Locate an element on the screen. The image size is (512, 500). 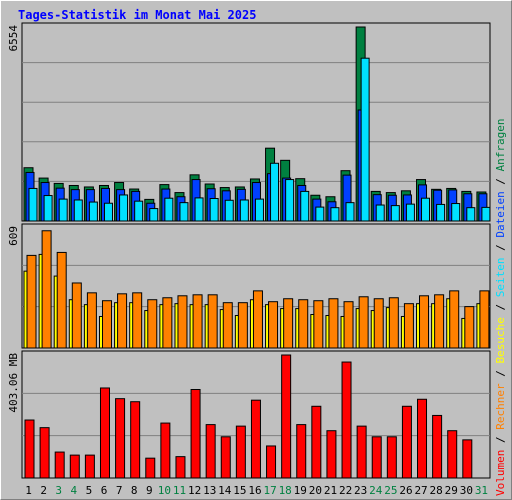
legend-rechner: Rechner is located at coordinates (500, 406).